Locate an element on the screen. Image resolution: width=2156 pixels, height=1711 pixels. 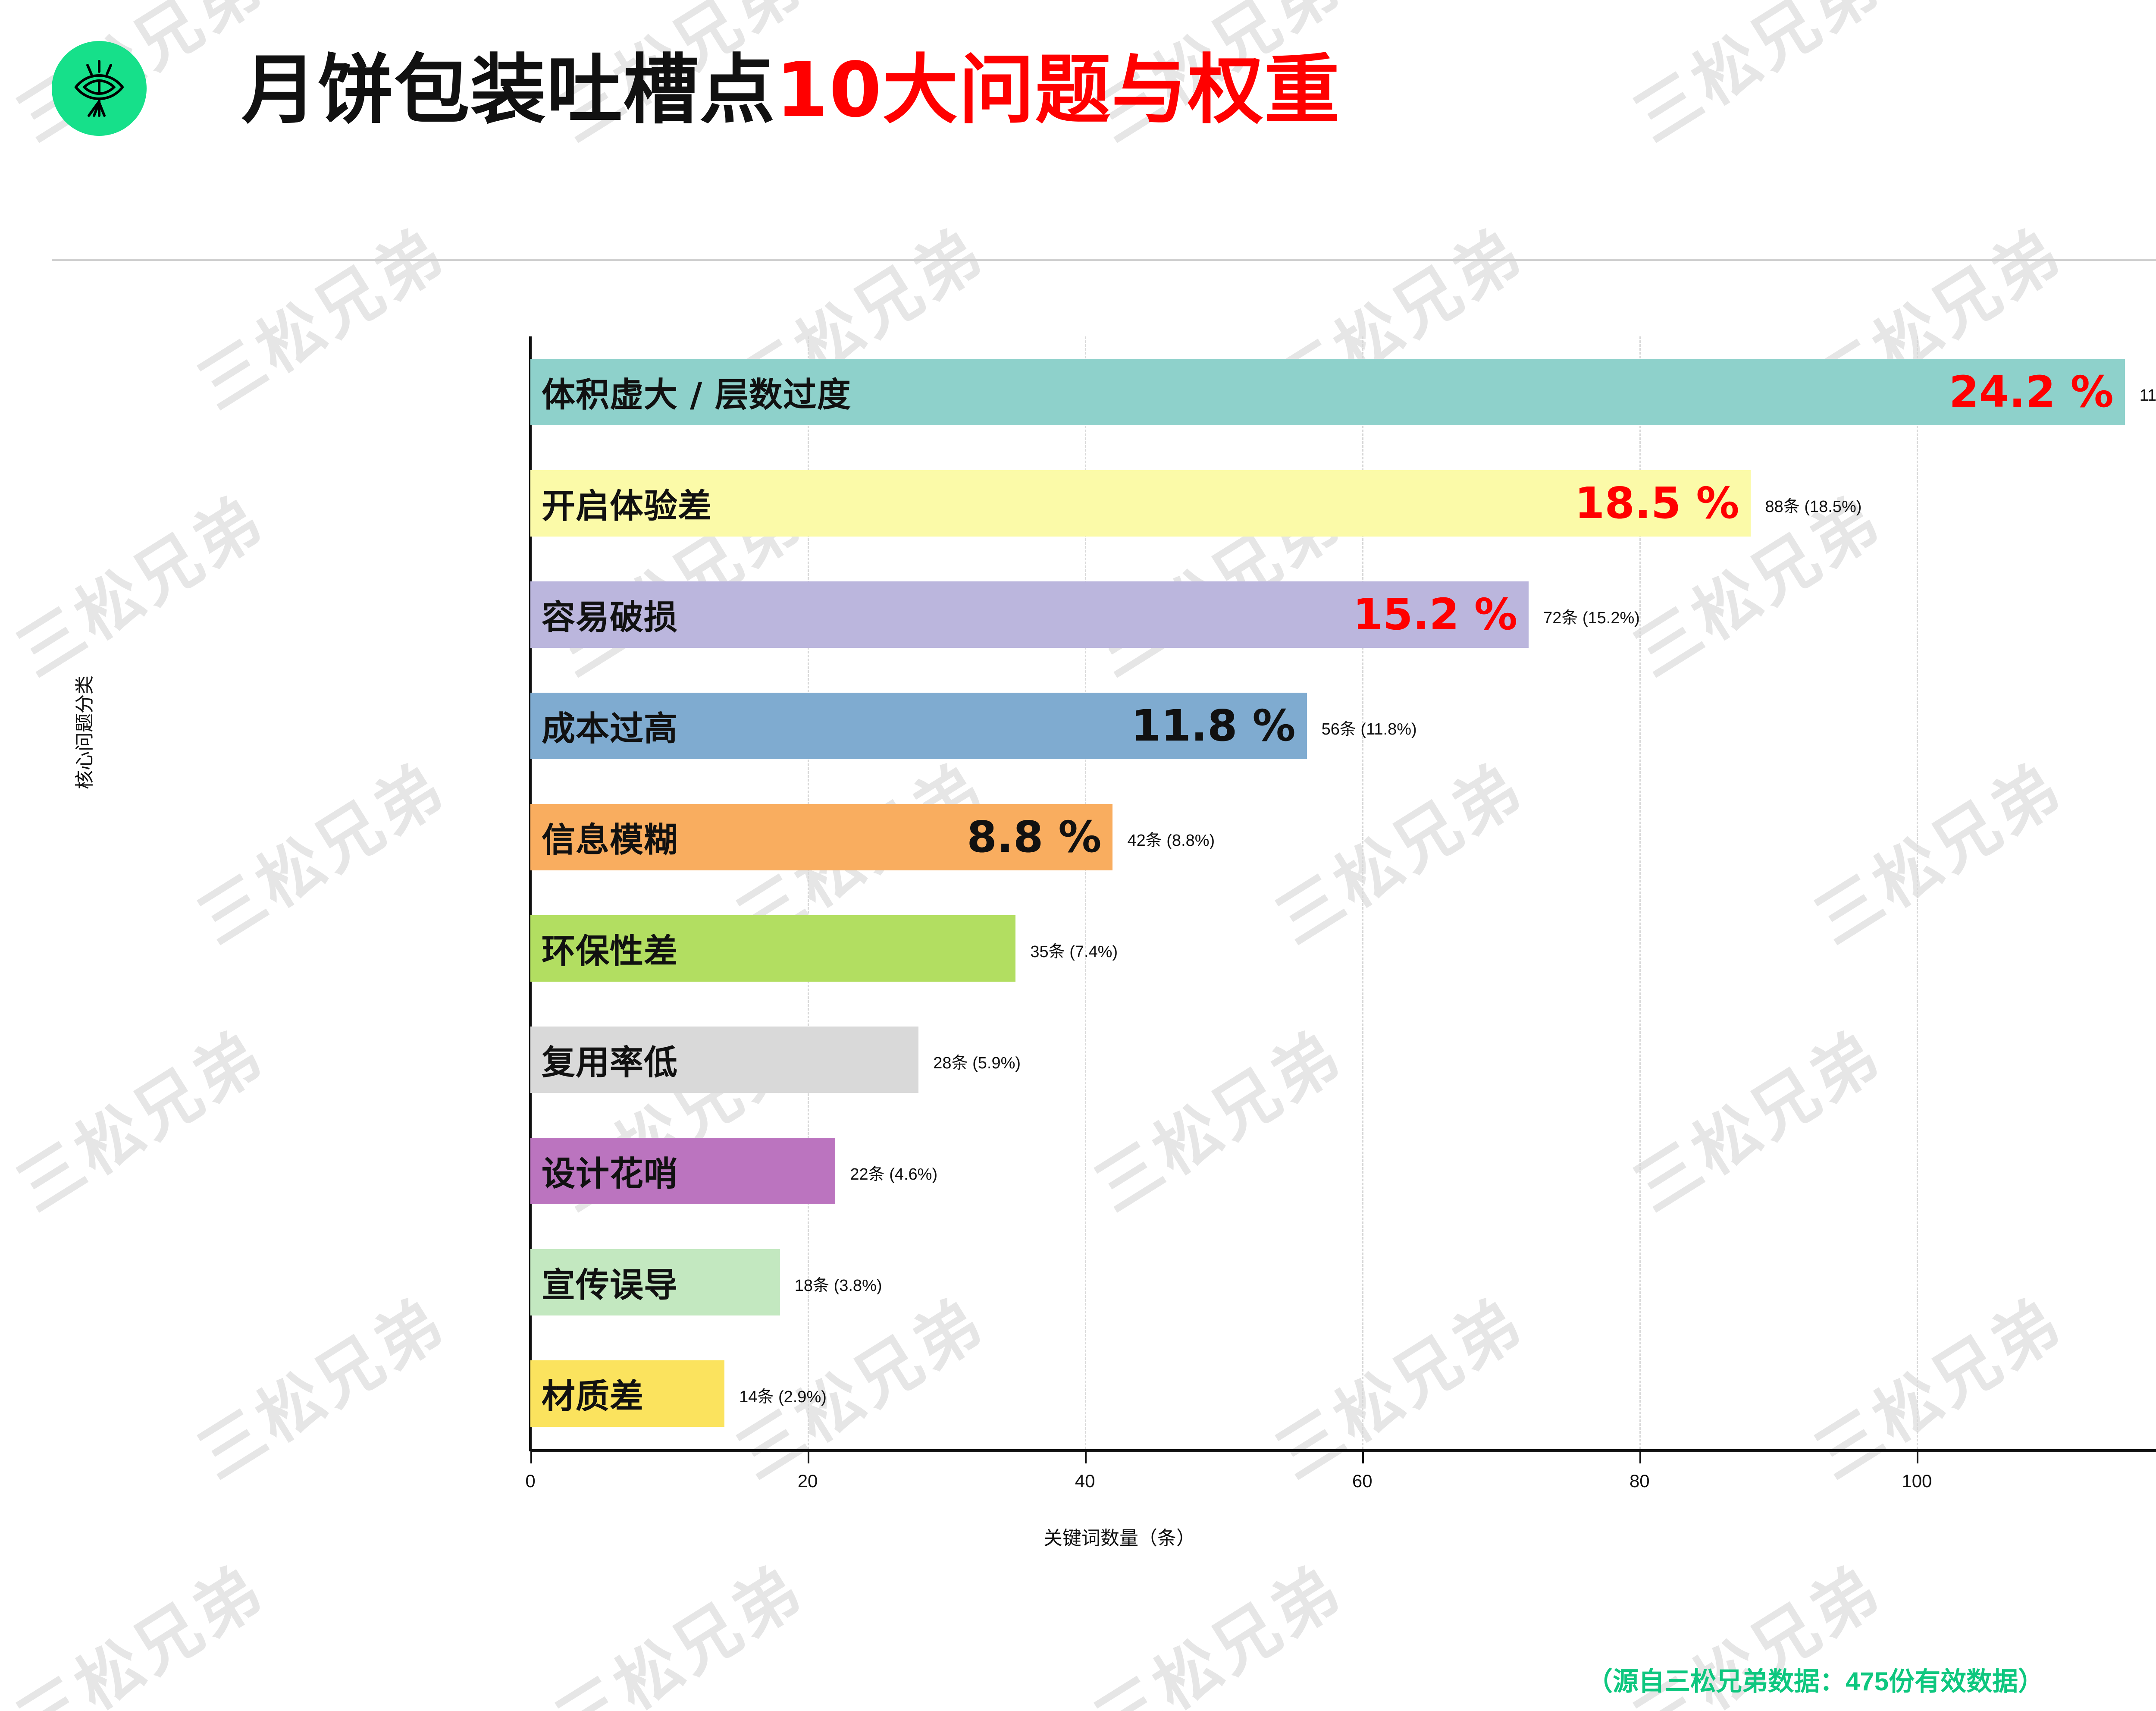
bar-label: 环保性差 is located at coordinates (610, 952).